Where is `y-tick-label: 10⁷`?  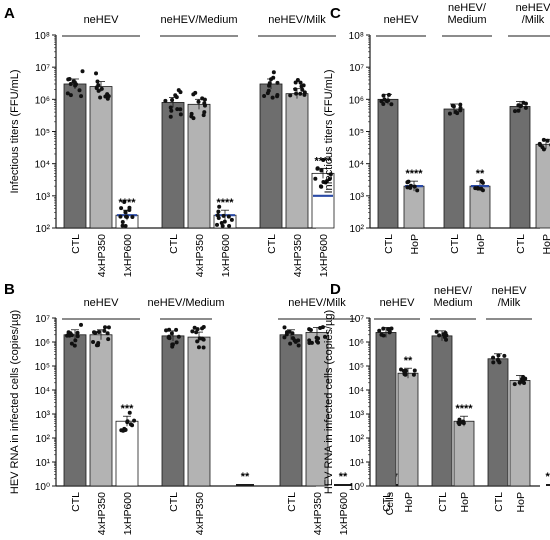 y-tick-label: 10⁷ is located at coordinates (356, 68).